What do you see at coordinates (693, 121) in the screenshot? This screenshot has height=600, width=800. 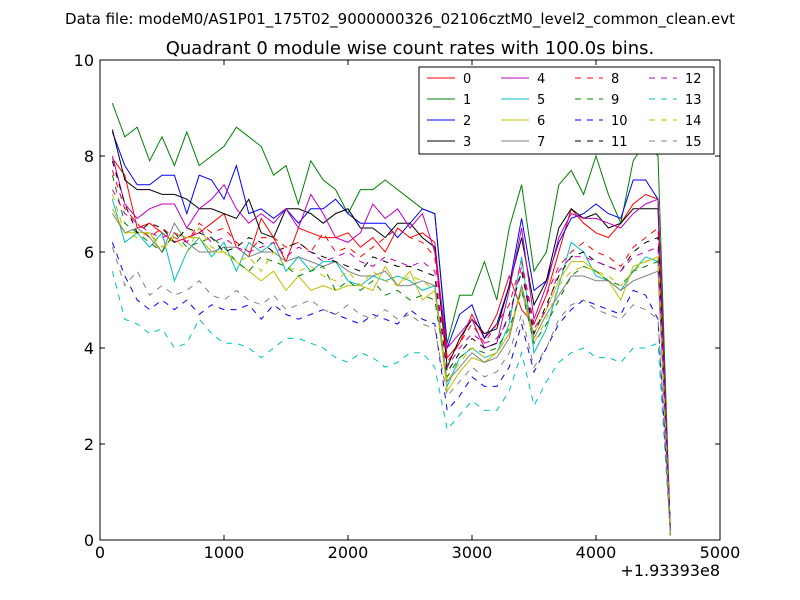 I see `legend-label-14: 14` at bounding box center [693, 121].